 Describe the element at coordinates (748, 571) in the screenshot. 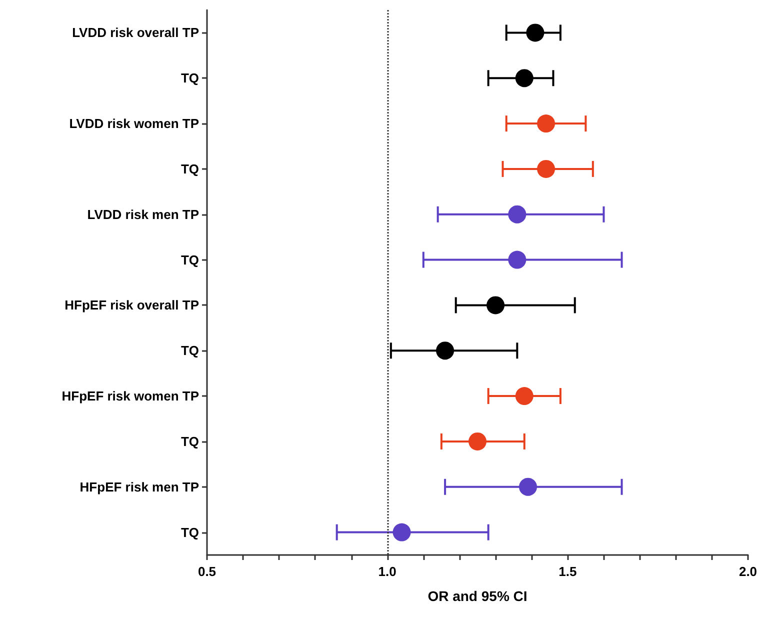

I see `text: 2.0` at that location.